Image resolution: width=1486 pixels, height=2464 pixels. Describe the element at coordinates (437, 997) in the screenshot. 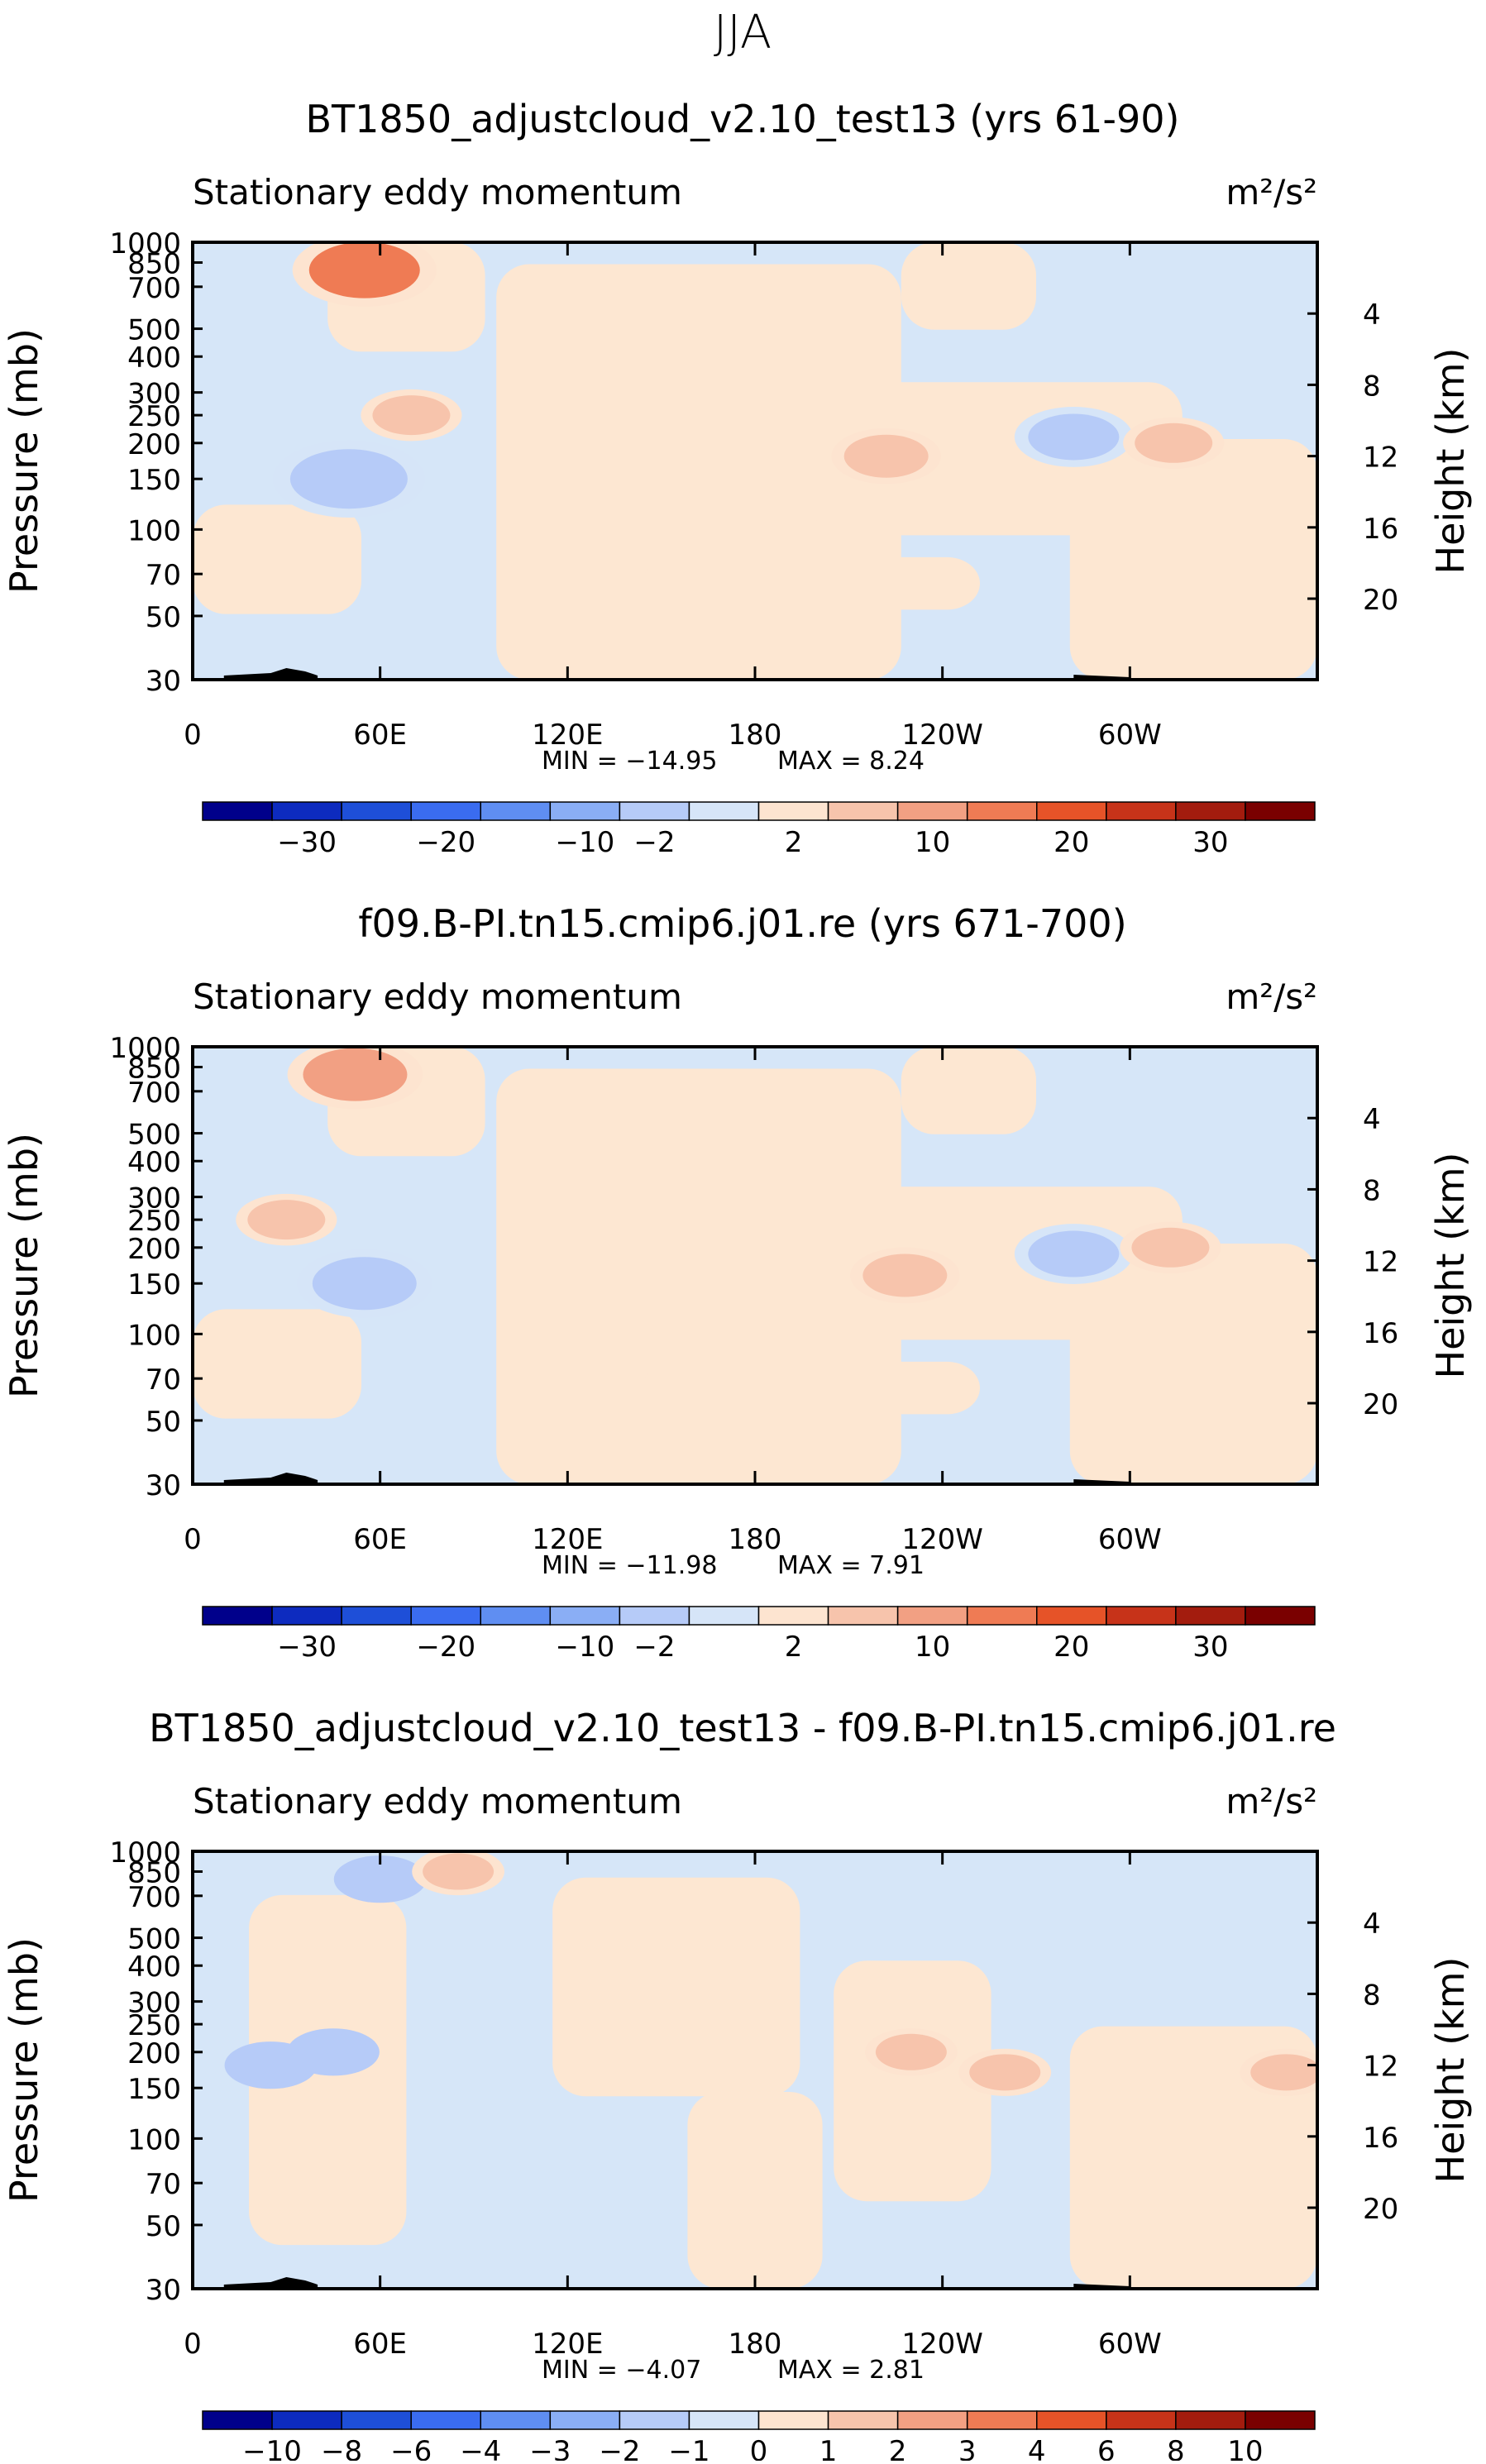

I see `panel-subtitle: Stationary eddy momentum` at that location.